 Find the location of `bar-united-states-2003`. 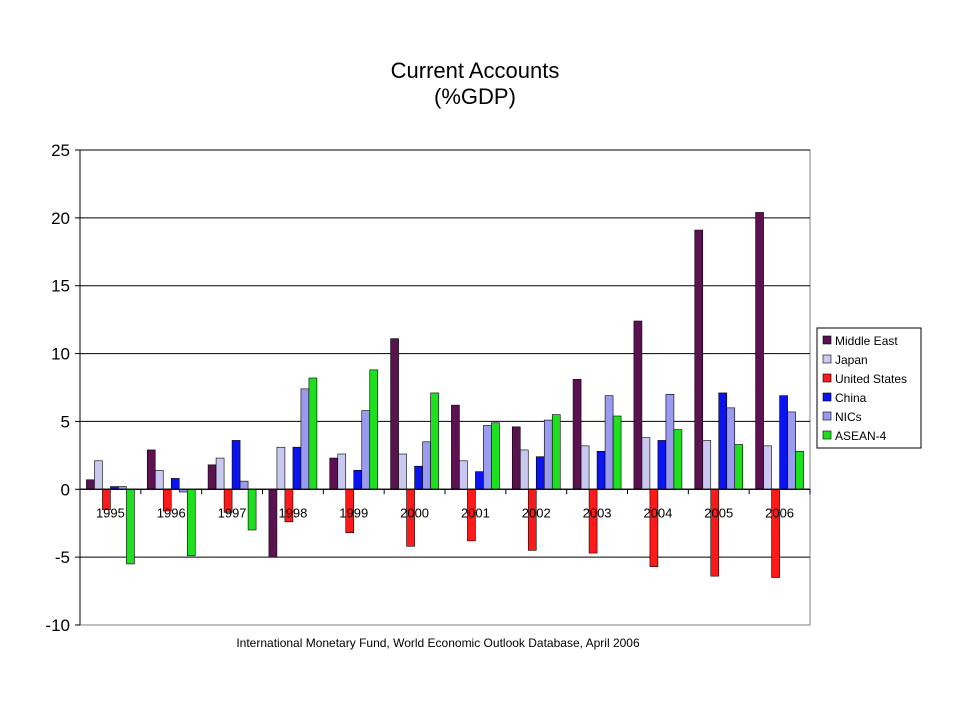

bar-united-states-2003 is located at coordinates (593, 521).